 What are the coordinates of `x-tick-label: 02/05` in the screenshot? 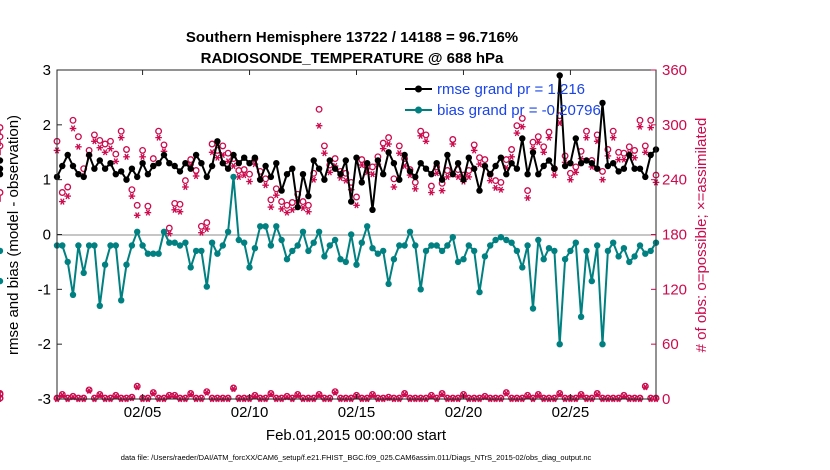 It's located at (143, 412).